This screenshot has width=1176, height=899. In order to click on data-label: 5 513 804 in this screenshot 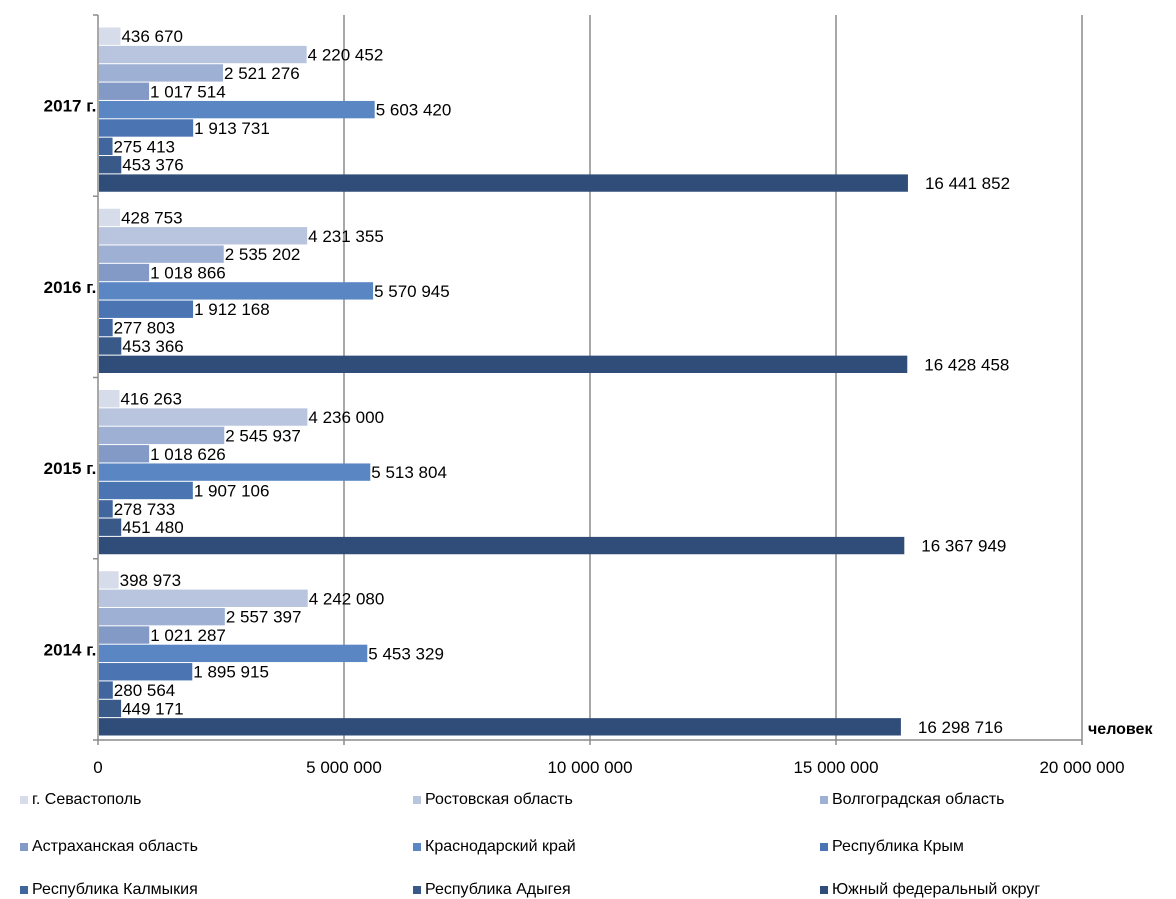, I will do `click(409, 472)`.